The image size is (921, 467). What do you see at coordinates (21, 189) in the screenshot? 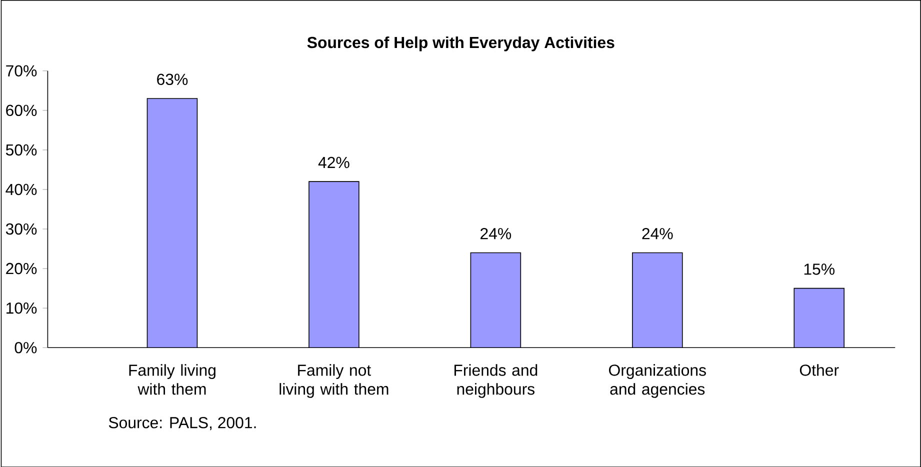
I see `y-tick-label: 40%` at bounding box center [21, 189].